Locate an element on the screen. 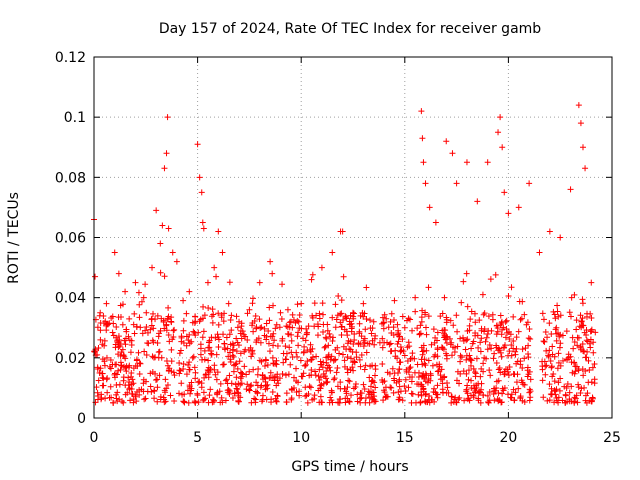 The image size is (640, 480). y-tick-label: 0.1 is located at coordinates (75, 118).